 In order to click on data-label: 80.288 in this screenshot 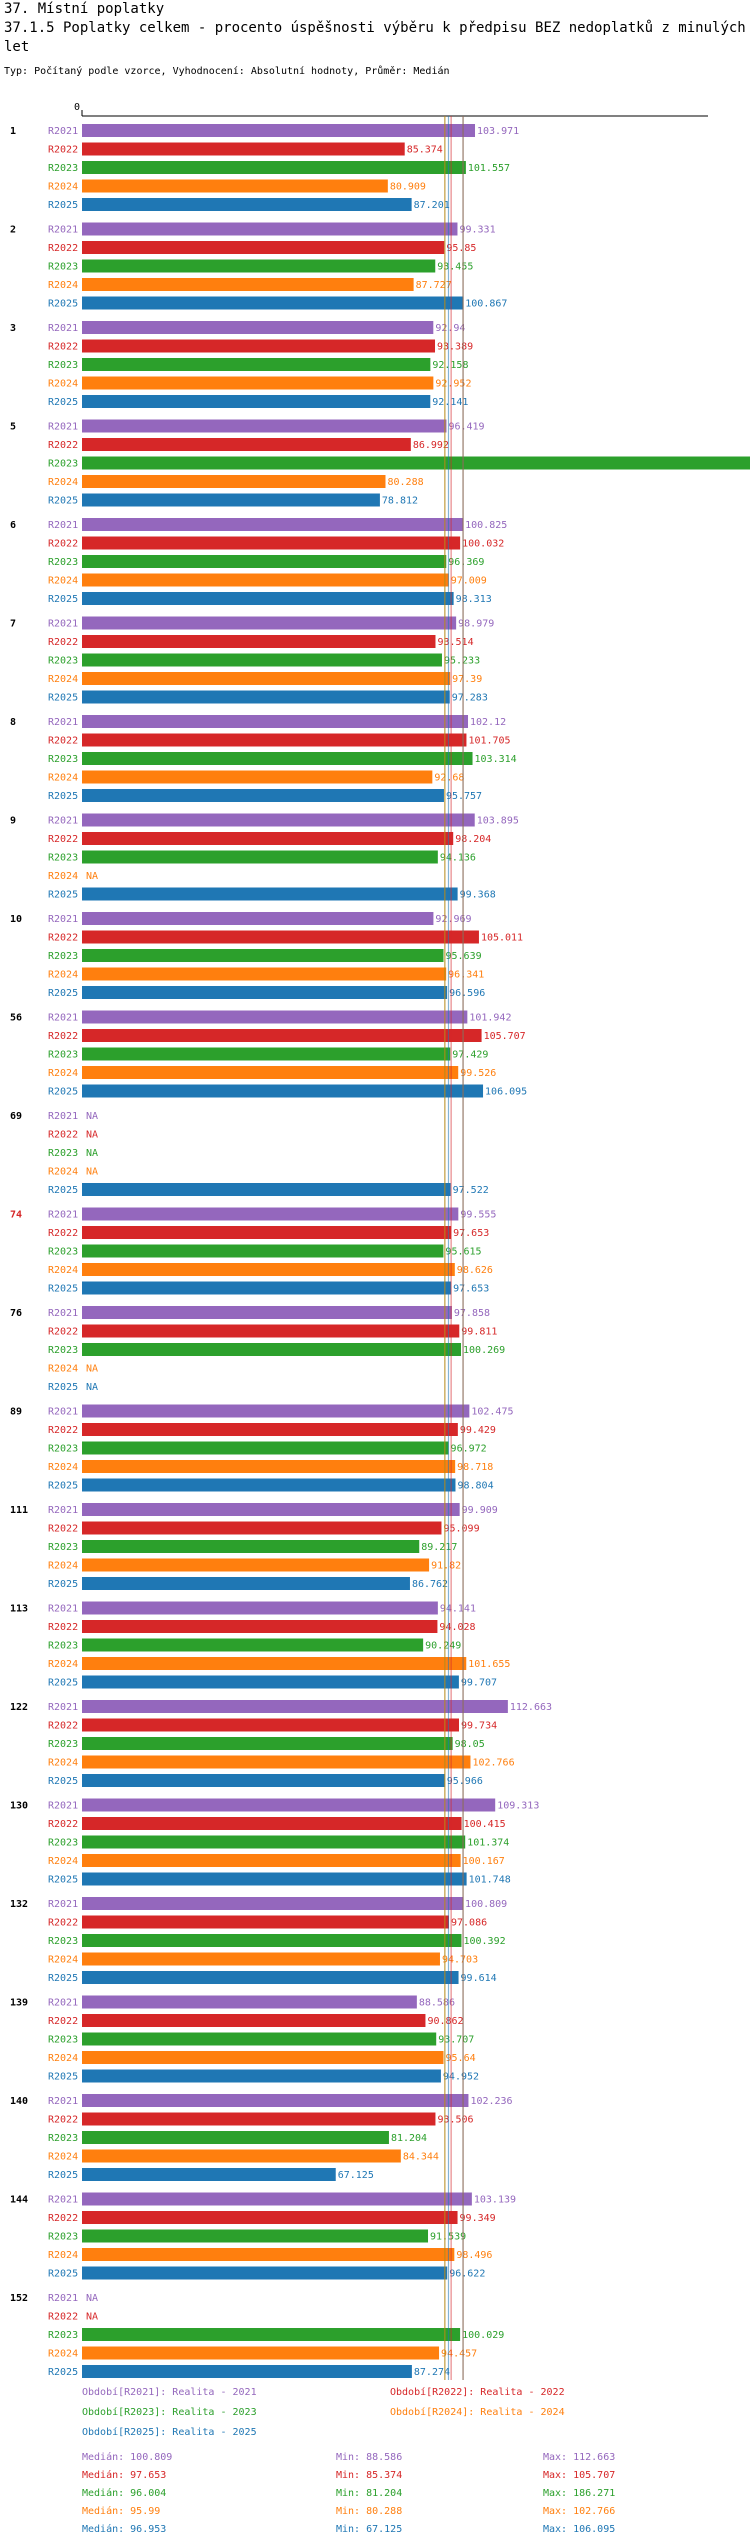, I will do `click(405, 482)`.